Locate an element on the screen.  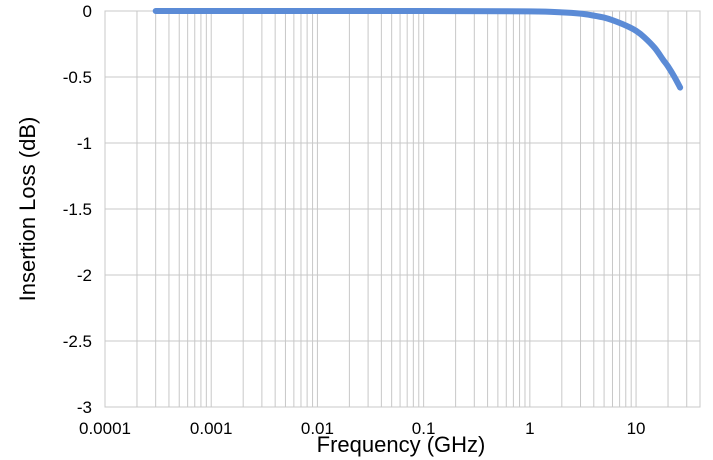
x-tick-label: 0.0001 is located at coordinates (105, 428).